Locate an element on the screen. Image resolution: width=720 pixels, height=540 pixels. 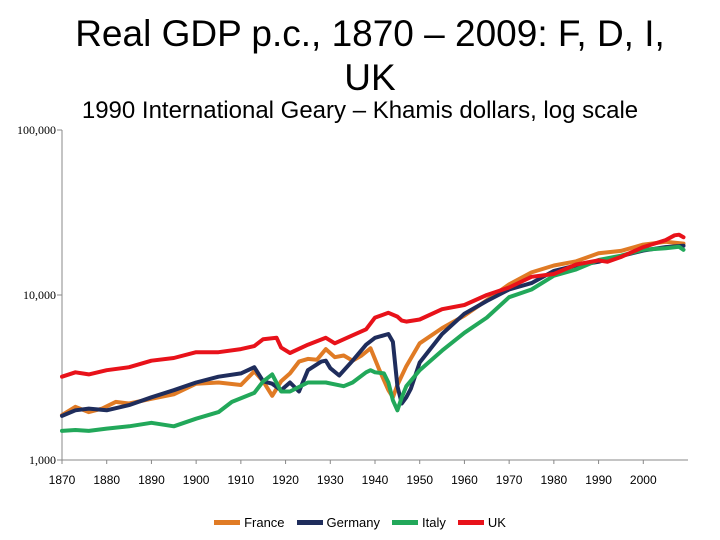
legend-swatch-italy is located at coordinates (405, 522).